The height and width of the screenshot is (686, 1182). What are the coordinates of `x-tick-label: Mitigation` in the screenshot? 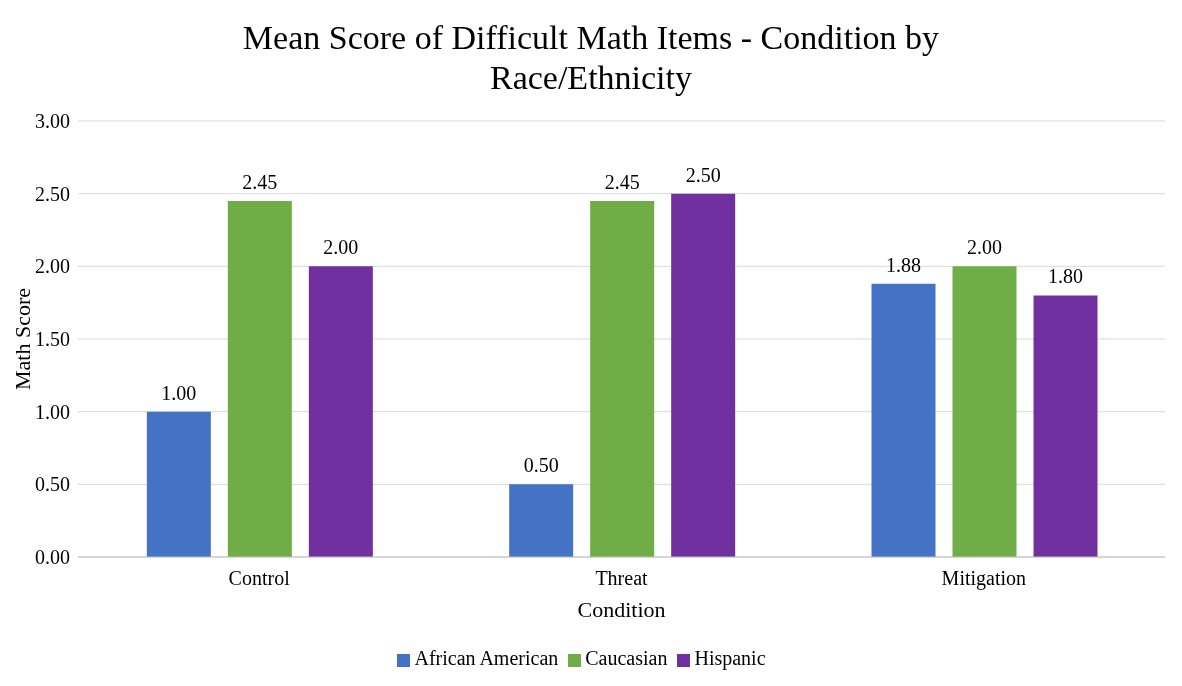 It's located at (984, 579).